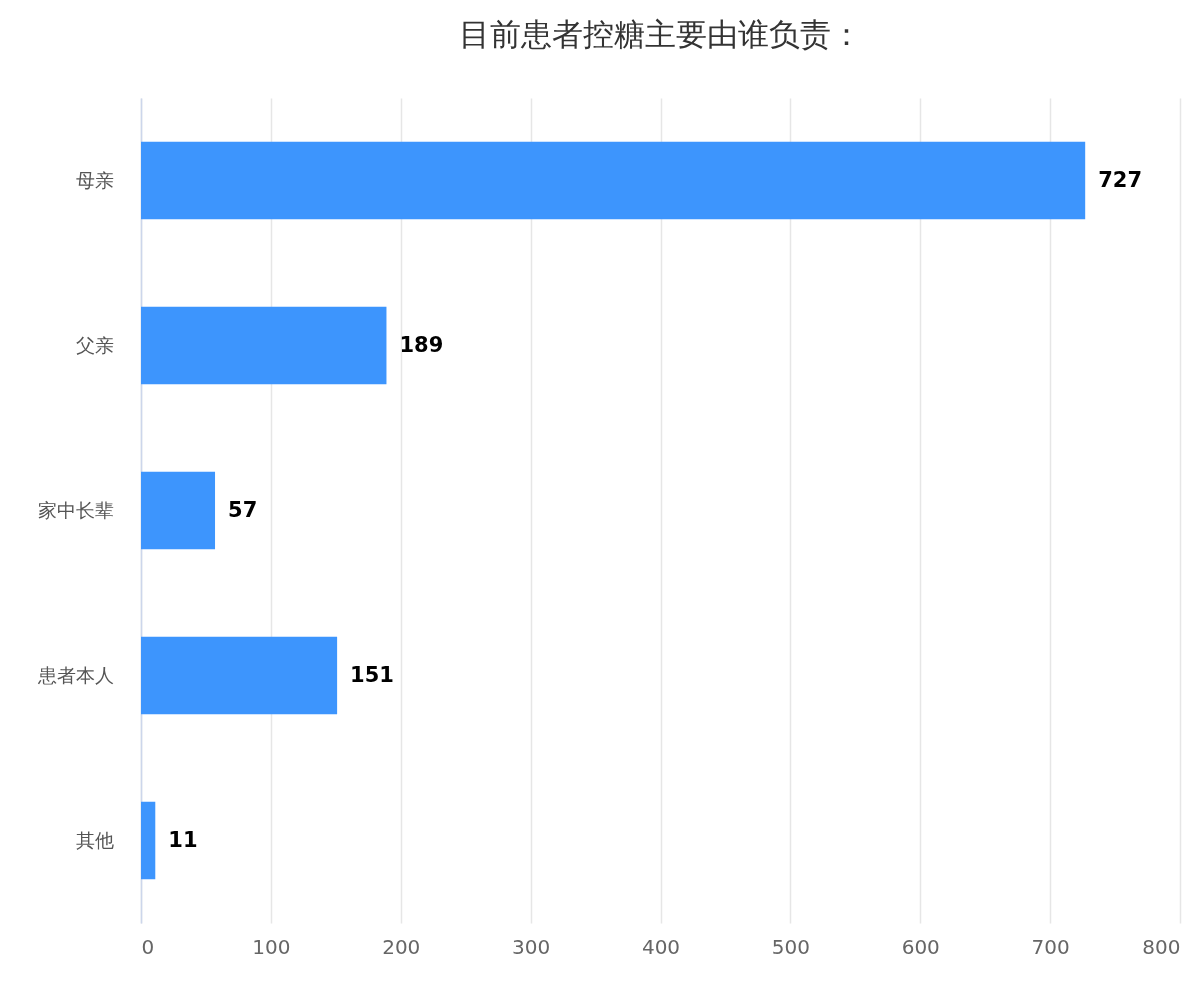  Describe the element at coordinates (1120, 179) in the screenshot. I see `data-label: 727` at that location.